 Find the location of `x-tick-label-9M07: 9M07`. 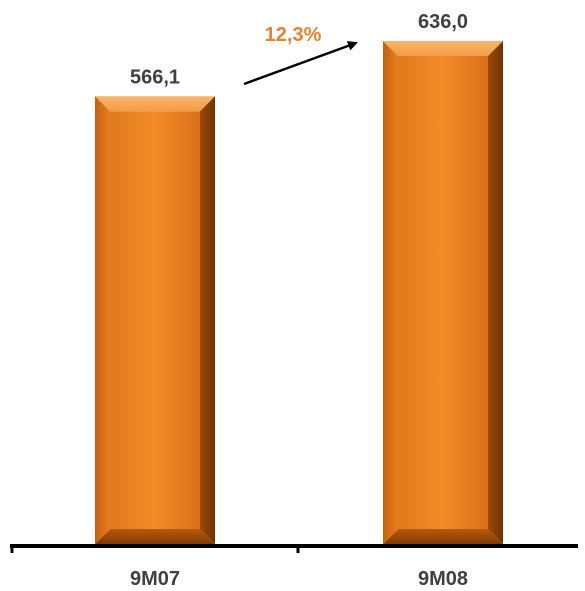

x-tick-label-9M07: 9M07 is located at coordinates (155, 579).